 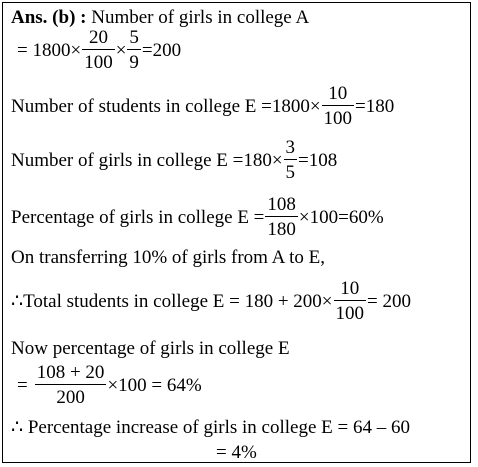 What do you see at coordinates (121, 50) in the screenshot?
I see `times-sign: ×` at bounding box center [121, 50].